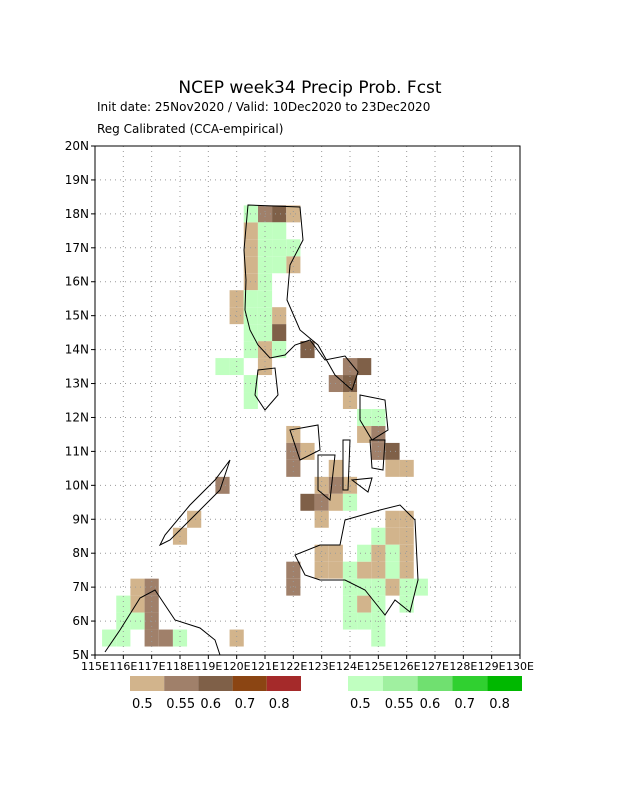 This screenshot has width=618, height=800. What do you see at coordinates (180, 666) in the screenshot?
I see `x-tick-label: 118E` at bounding box center [180, 666].